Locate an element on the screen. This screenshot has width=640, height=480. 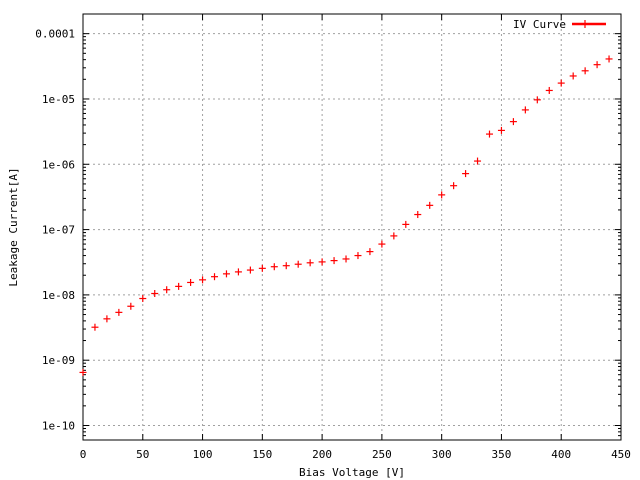
y-tick-label: 0.0001 is located at coordinates (55, 34).